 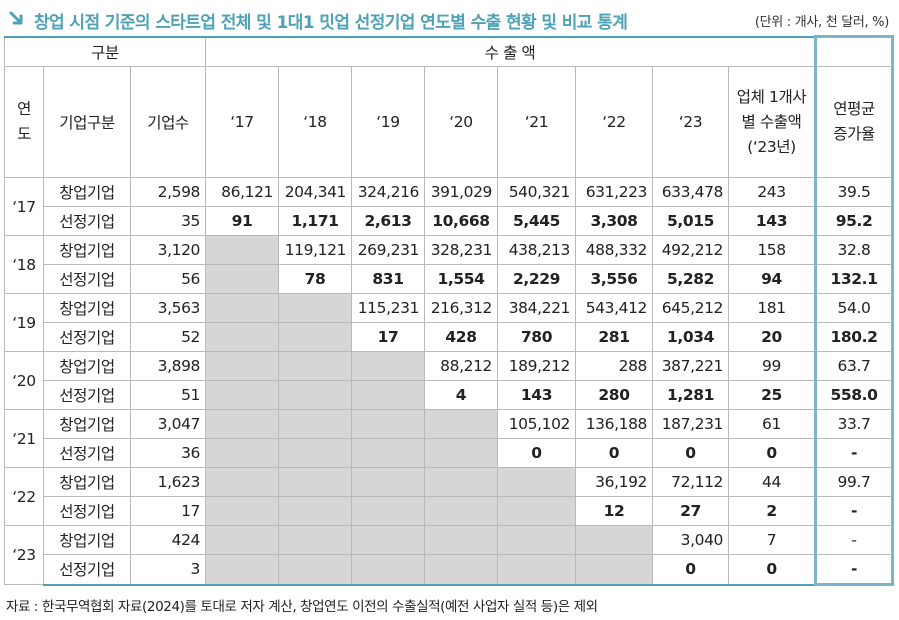 I want to click on row-company-count: 2,598, so click(x=168, y=192).